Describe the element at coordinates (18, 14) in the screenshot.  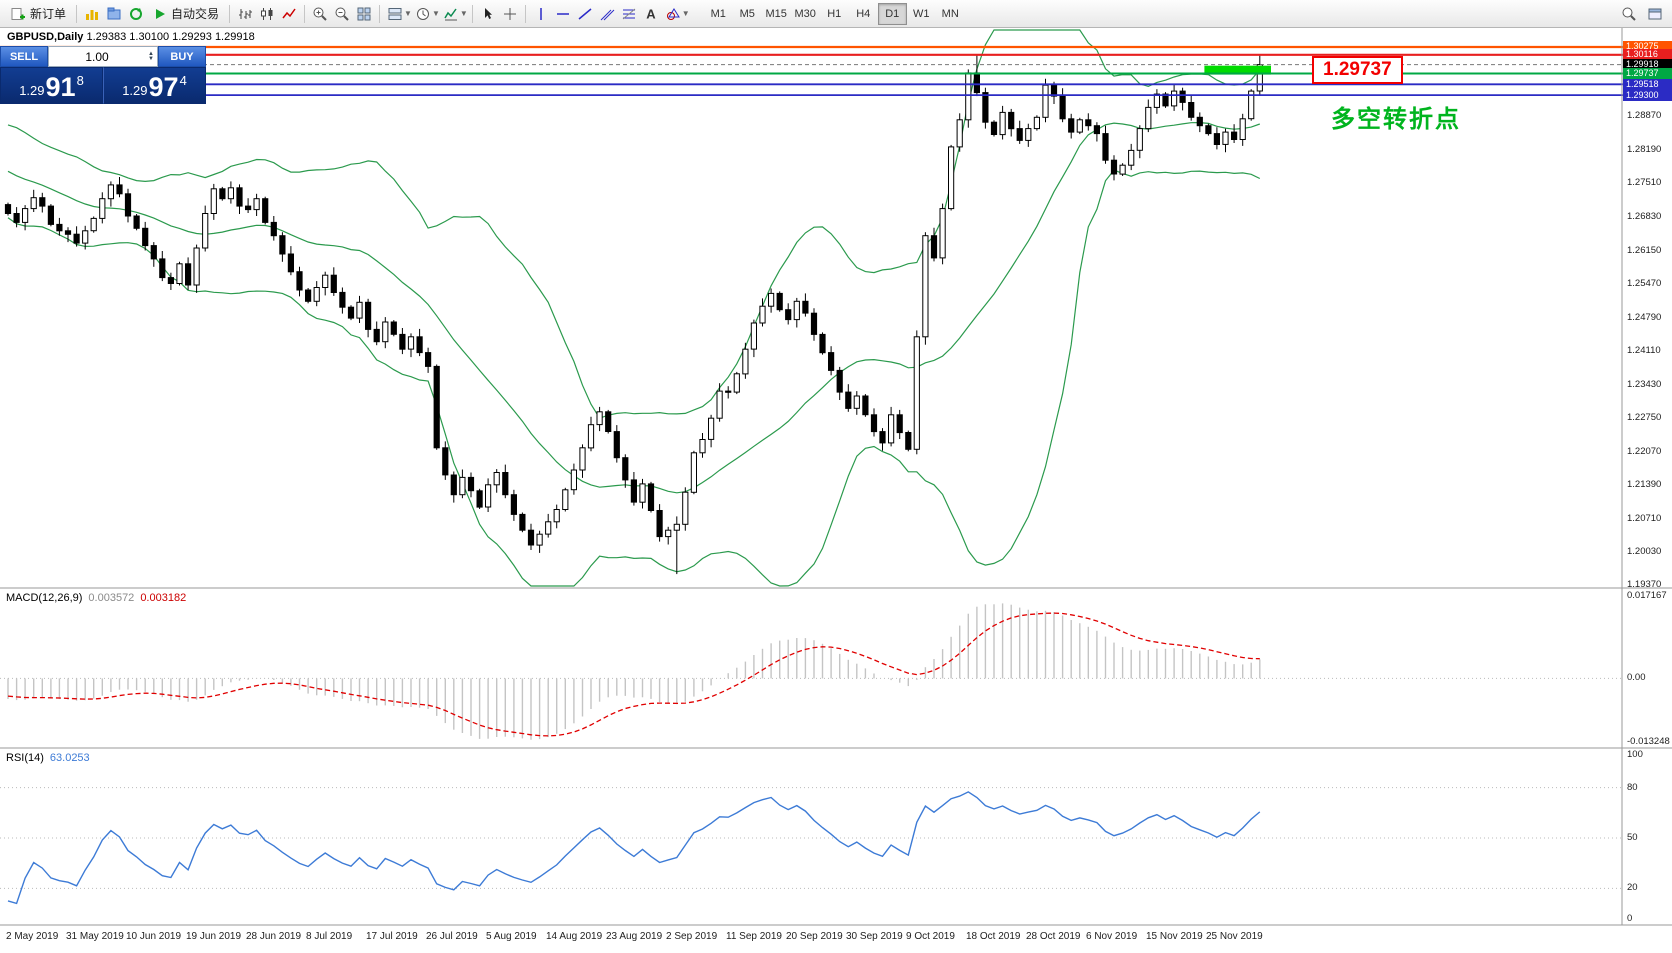
I see `new-order-icon` at that location.